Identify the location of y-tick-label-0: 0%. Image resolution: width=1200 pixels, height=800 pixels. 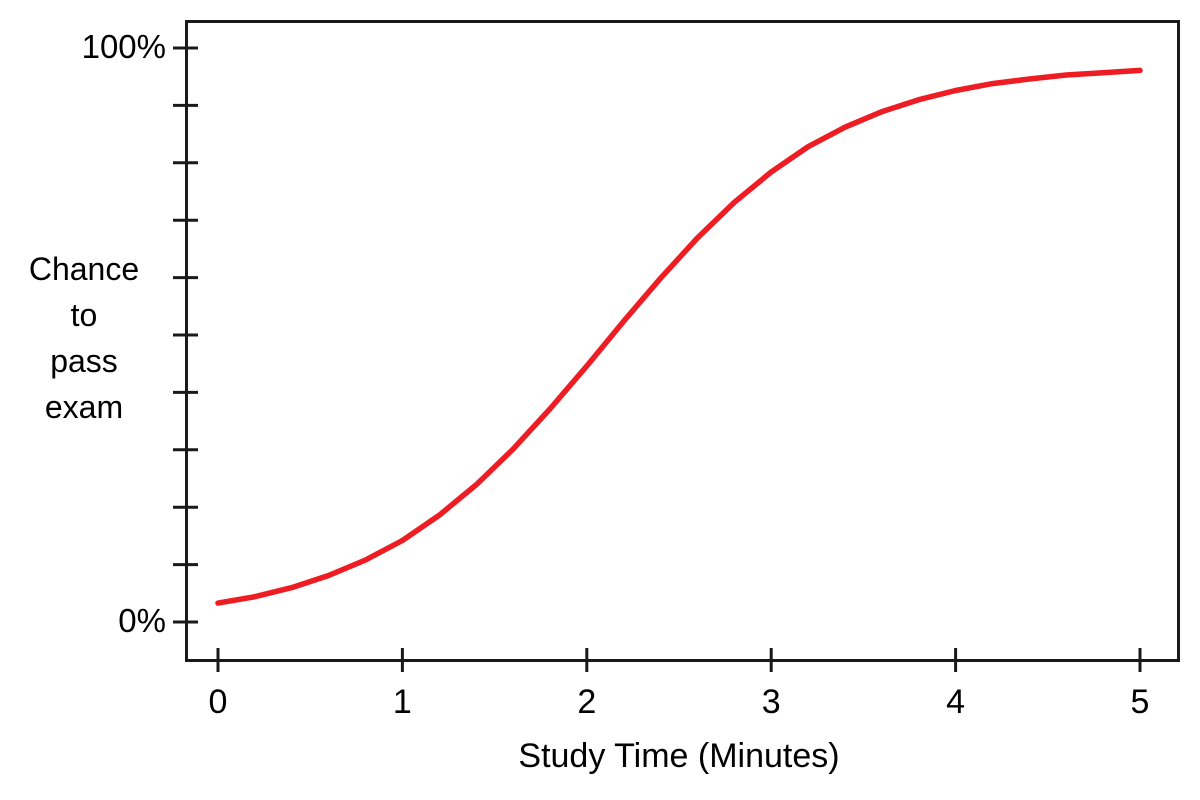
(142, 620).